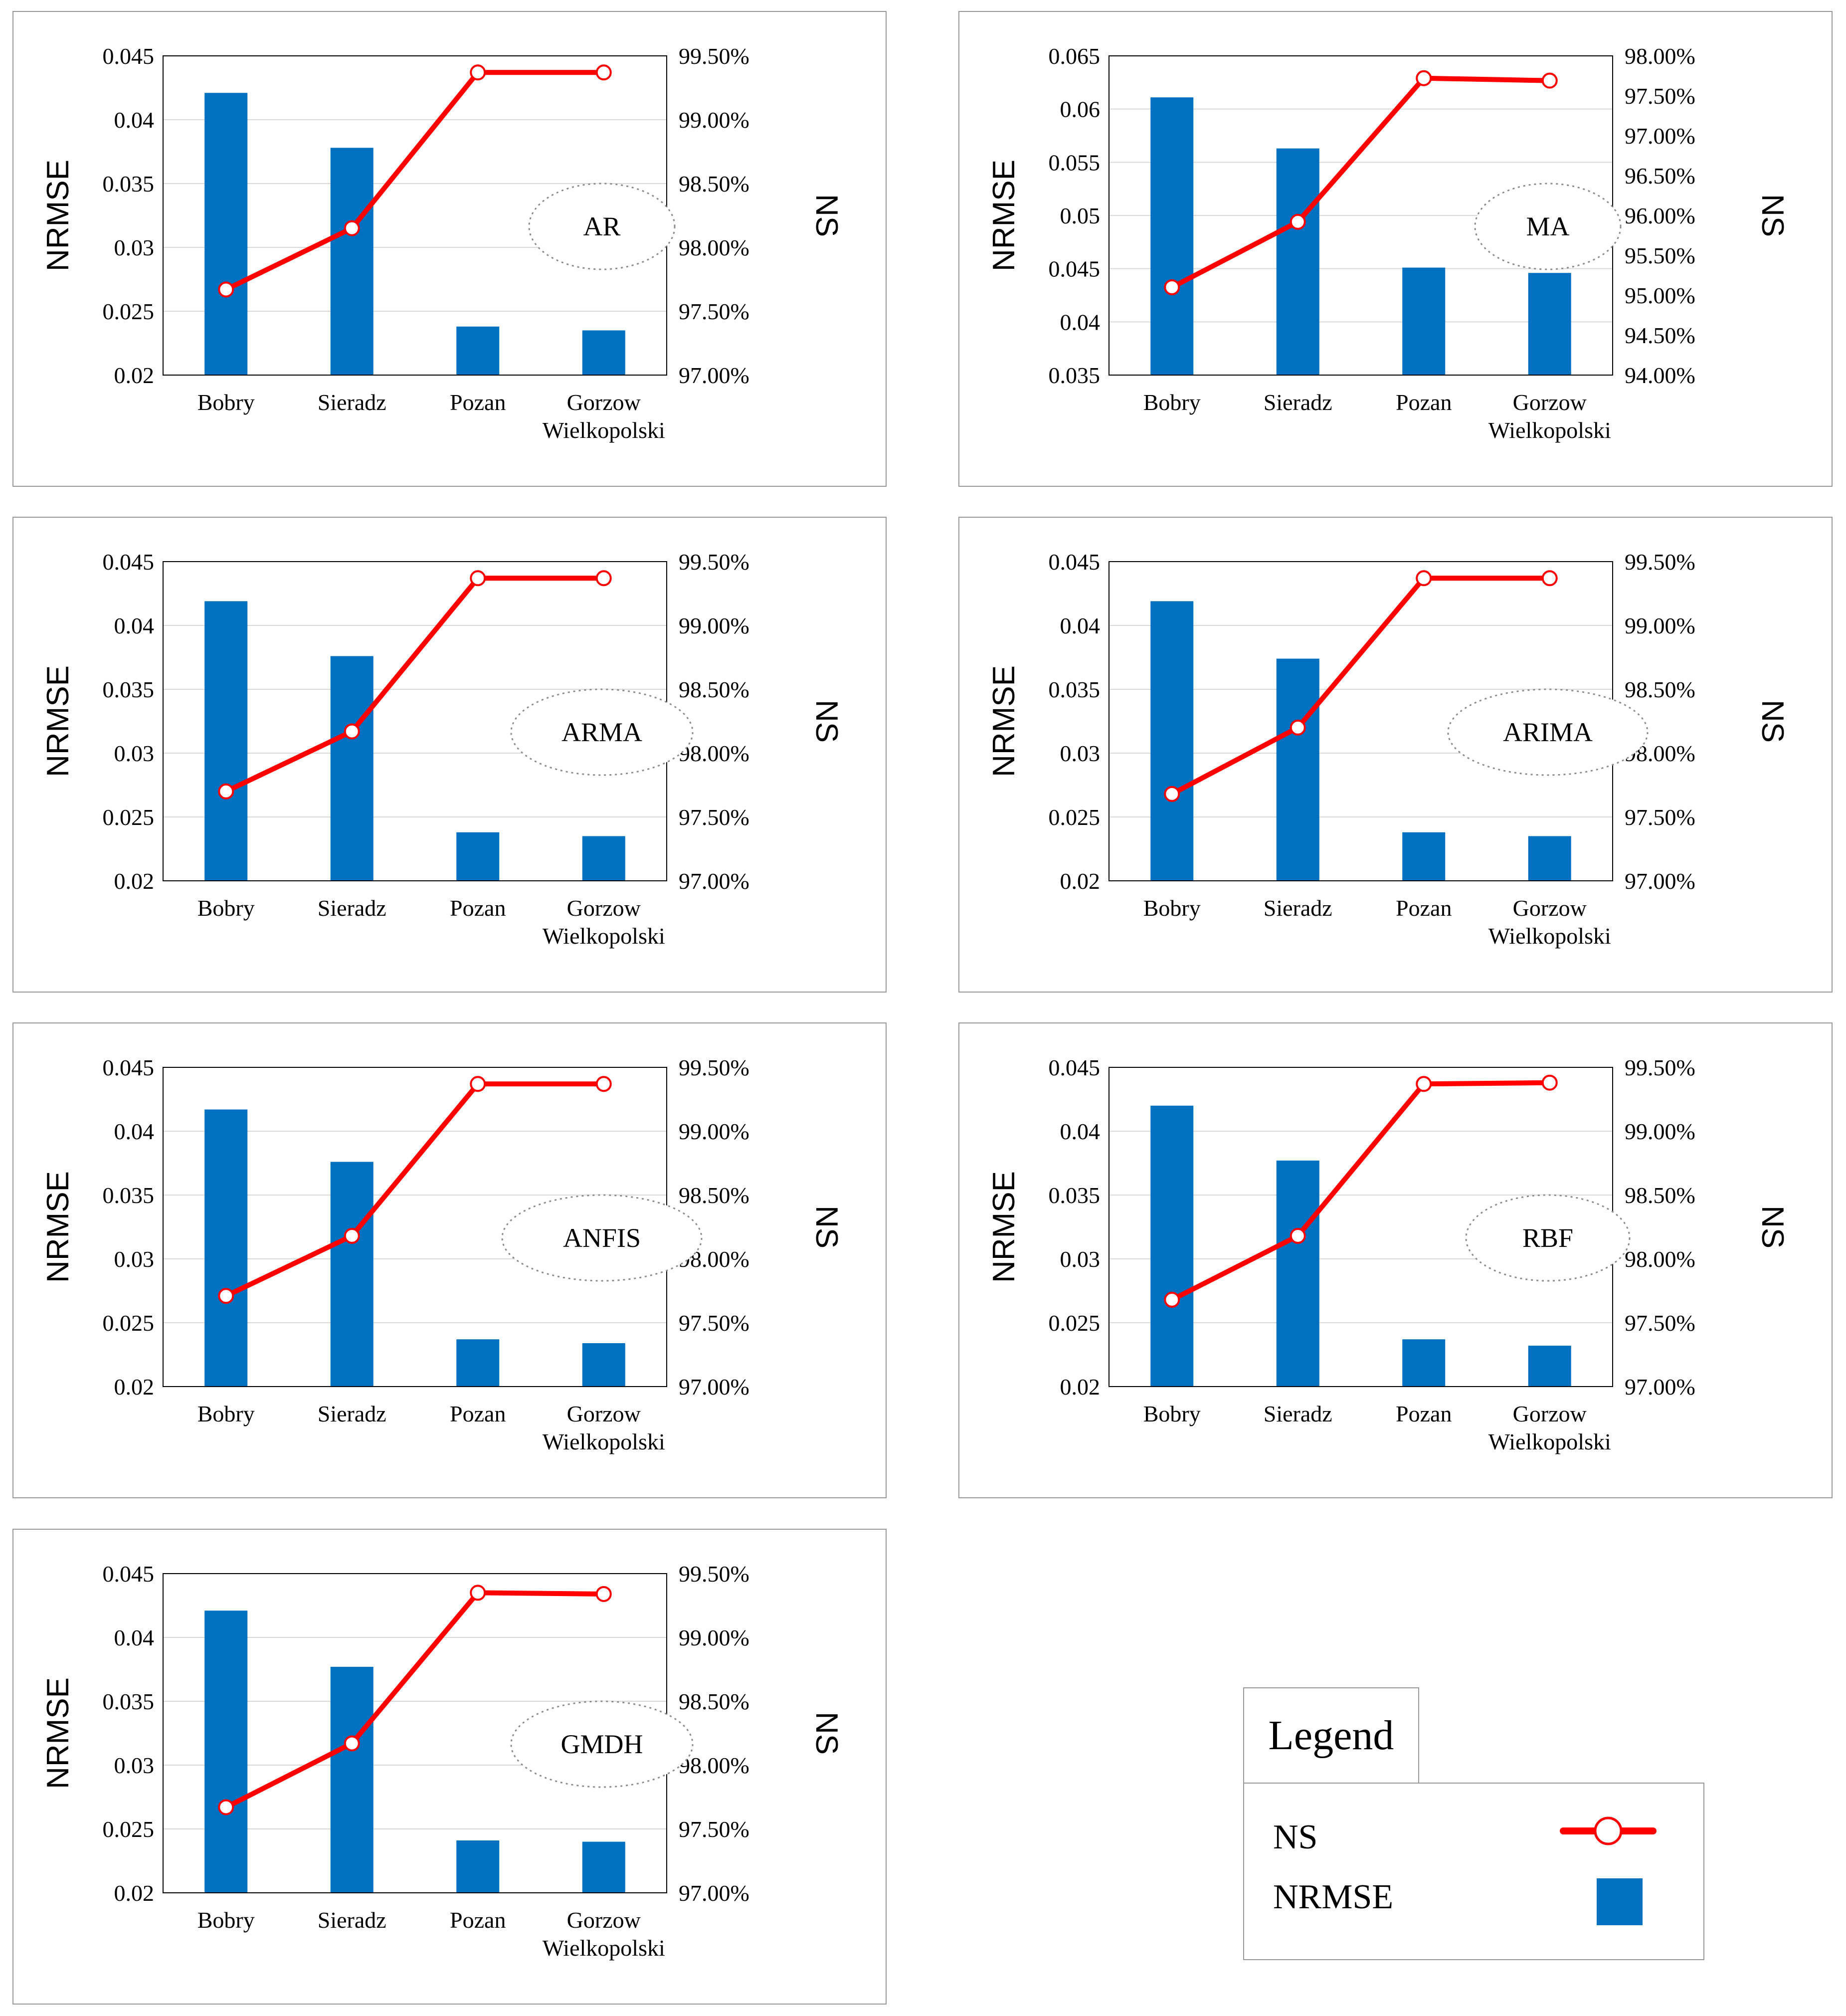 This screenshot has height=2016, width=1846. Describe the element at coordinates (1080, 110) in the screenshot. I see `y-left-tick-label: 0.06` at that location.